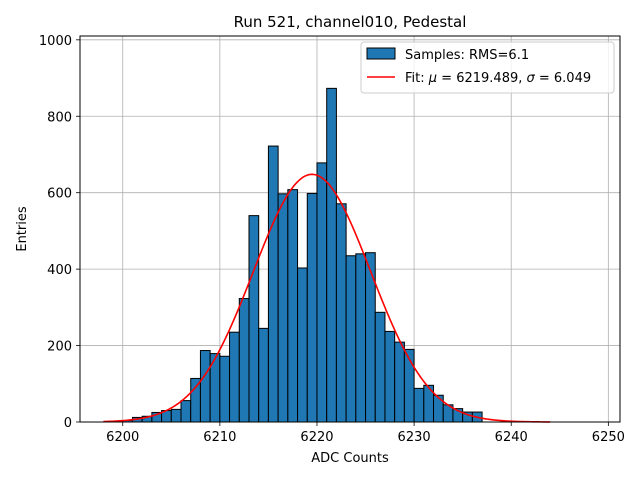 The height and width of the screenshot is (480, 640). What do you see at coordinates (531, 78) in the screenshot?
I see `legend-fit-sigma-symbol: σ` at bounding box center [531, 78].